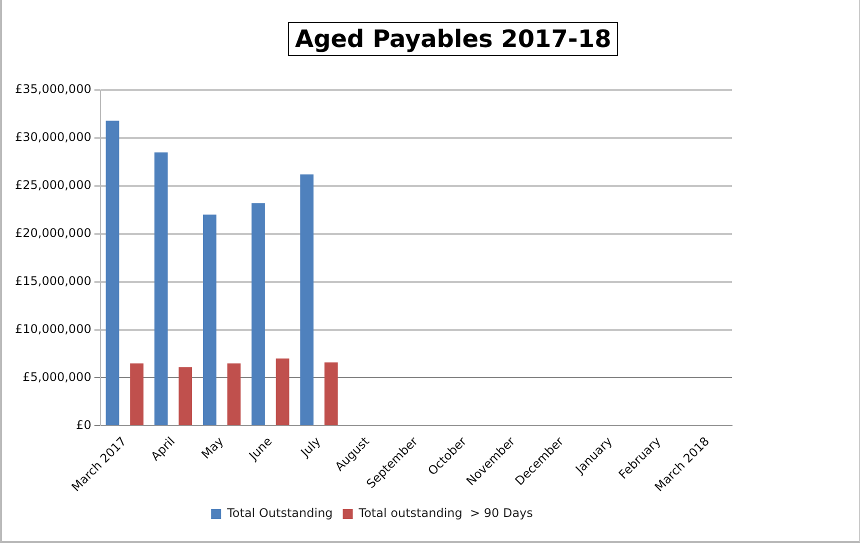 Image resolution: width=861 pixels, height=545 pixels. I want to click on chart-title: Aged Payables 2017-18, so click(453, 39).